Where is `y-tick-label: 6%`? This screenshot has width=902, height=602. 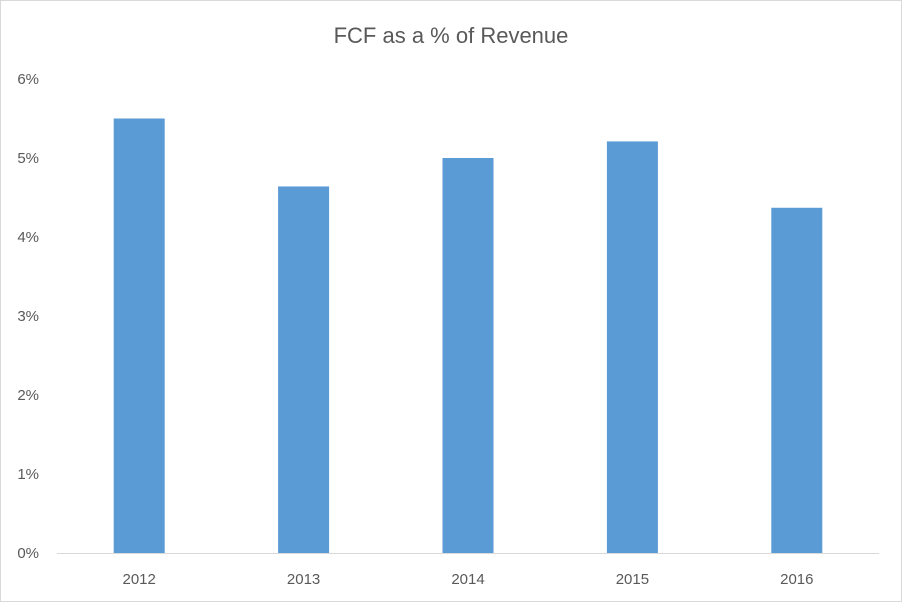 y-tick-label: 6% is located at coordinates (28, 79).